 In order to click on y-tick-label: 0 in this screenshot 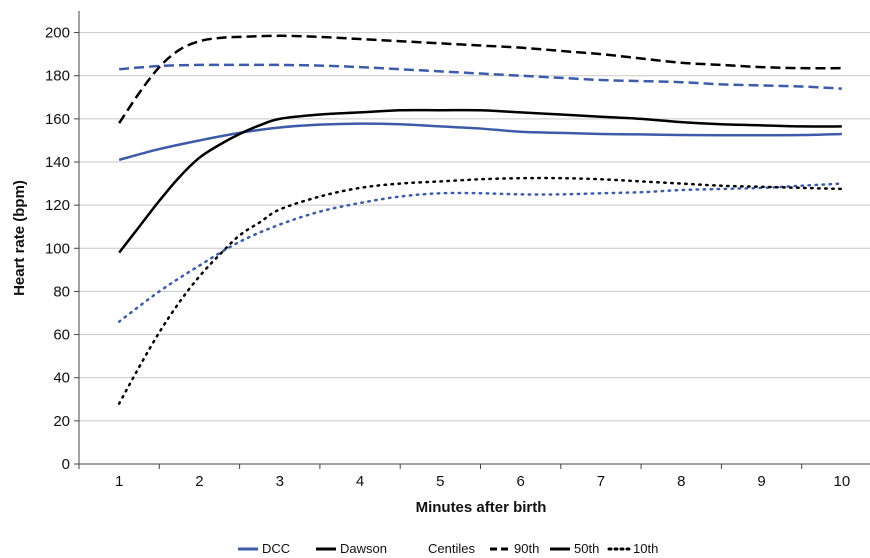, I will do `click(66, 464)`.